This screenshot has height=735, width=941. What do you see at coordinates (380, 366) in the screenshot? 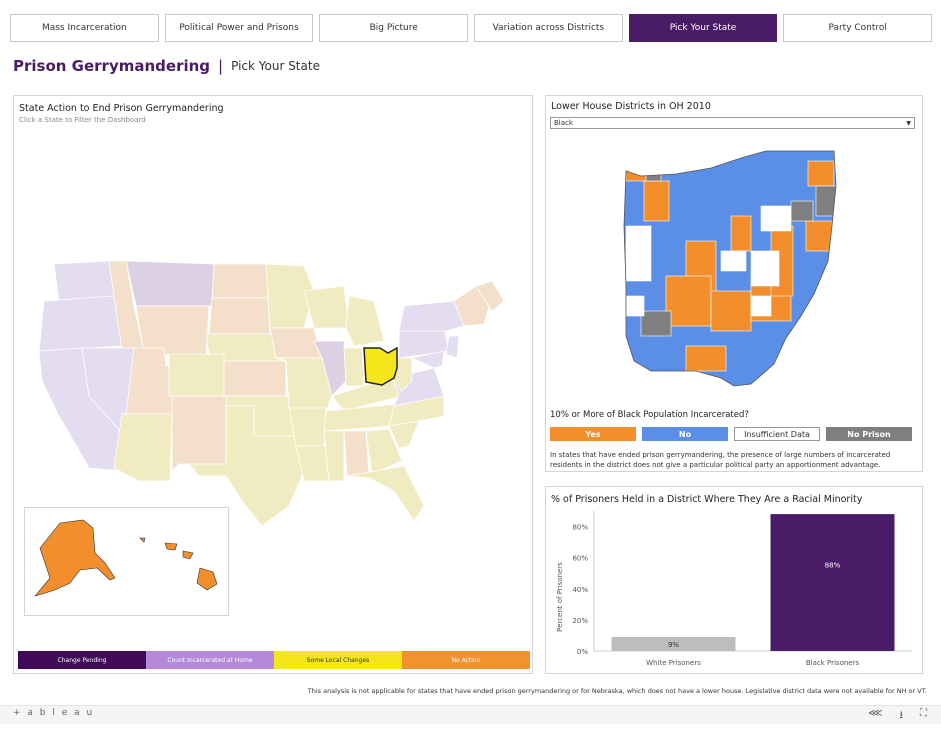
I see `state-oh-selected` at bounding box center [380, 366].